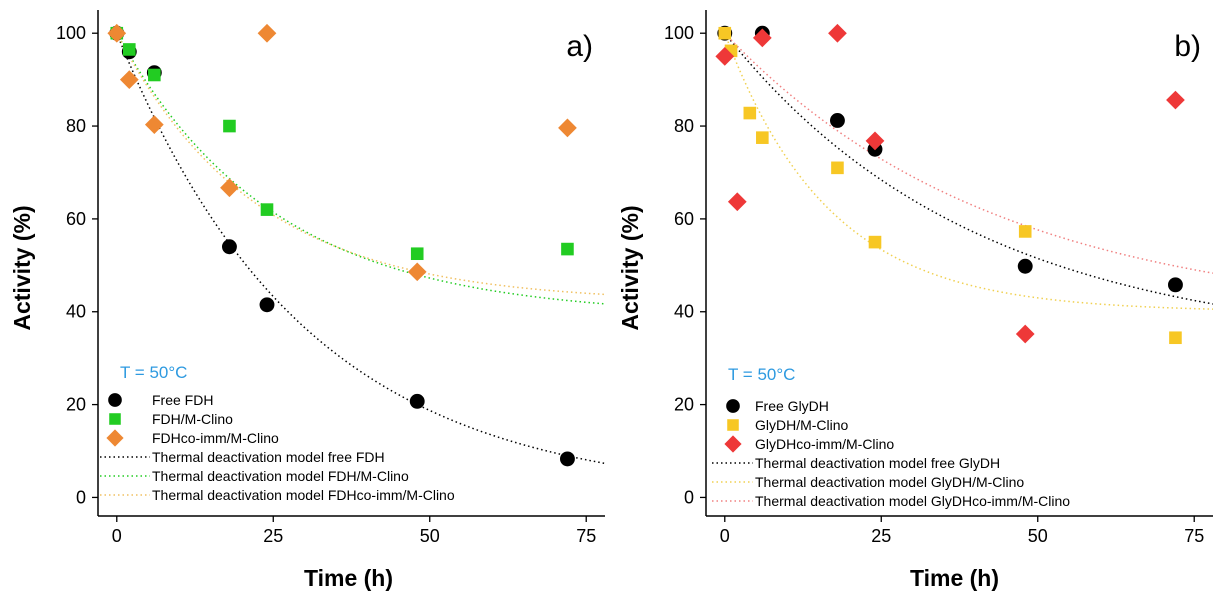 The width and height of the screenshot is (1213, 591). I want to click on legend-label: Thermal deactivation model FDH/M-Clino, so click(280, 476).